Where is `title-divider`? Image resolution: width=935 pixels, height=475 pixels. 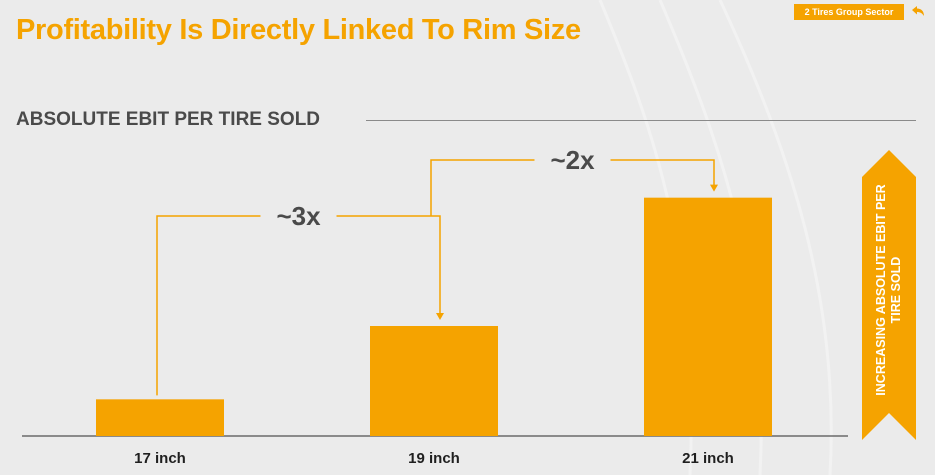
title-divider is located at coordinates (641, 120).